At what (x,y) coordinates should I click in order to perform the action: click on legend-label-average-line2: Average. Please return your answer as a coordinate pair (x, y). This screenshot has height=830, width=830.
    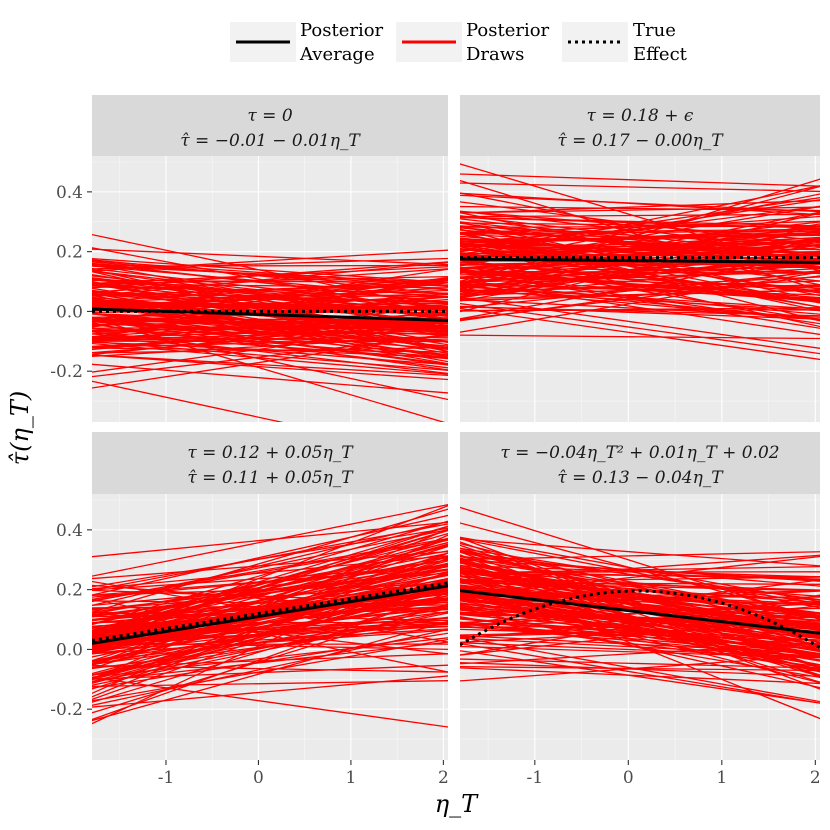
    Looking at the image, I should click on (337, 54).